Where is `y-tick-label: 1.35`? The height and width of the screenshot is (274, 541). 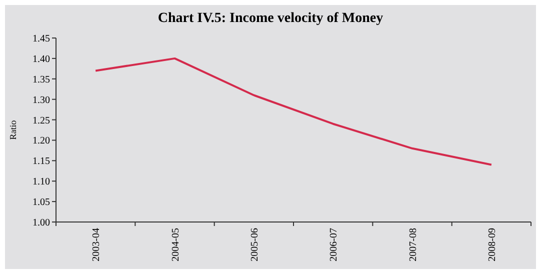 y-tick-label: 1.35 is located at coordinates (41, 80).